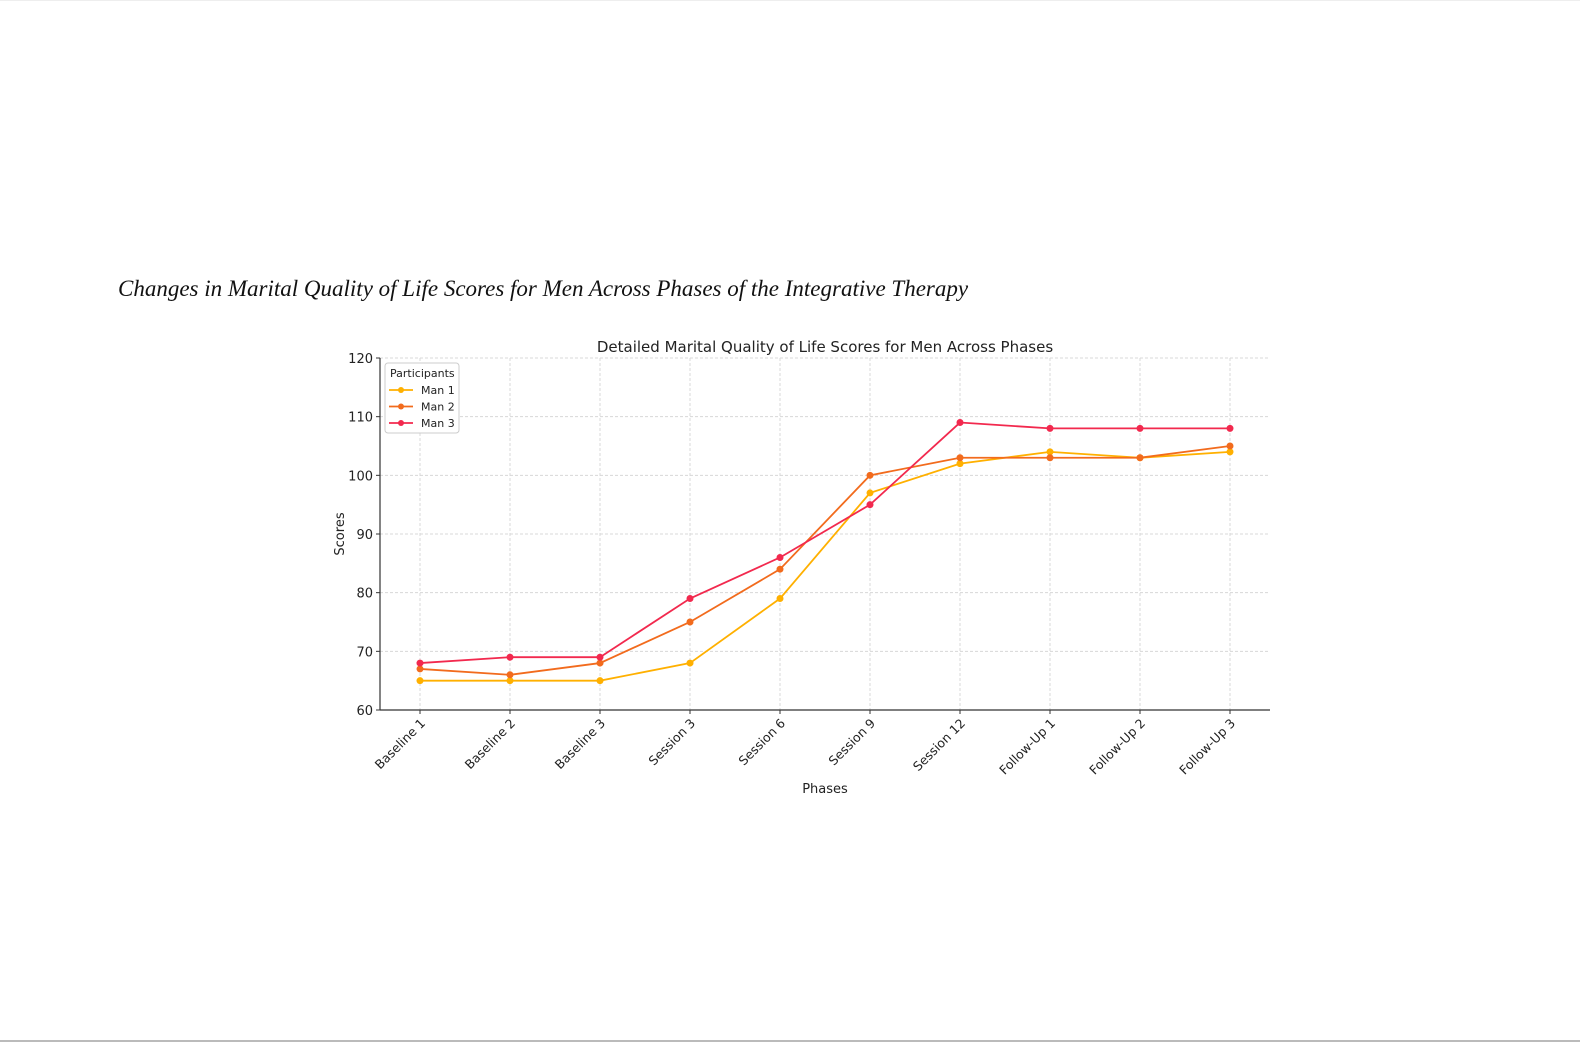 The height and width of the screenshot is (1050, 1580). What do you see at coordinates (1117, 747) in the screenshot?
I see `x-tick-label: Follow-Up 2` at bounding box center [1117, 747].